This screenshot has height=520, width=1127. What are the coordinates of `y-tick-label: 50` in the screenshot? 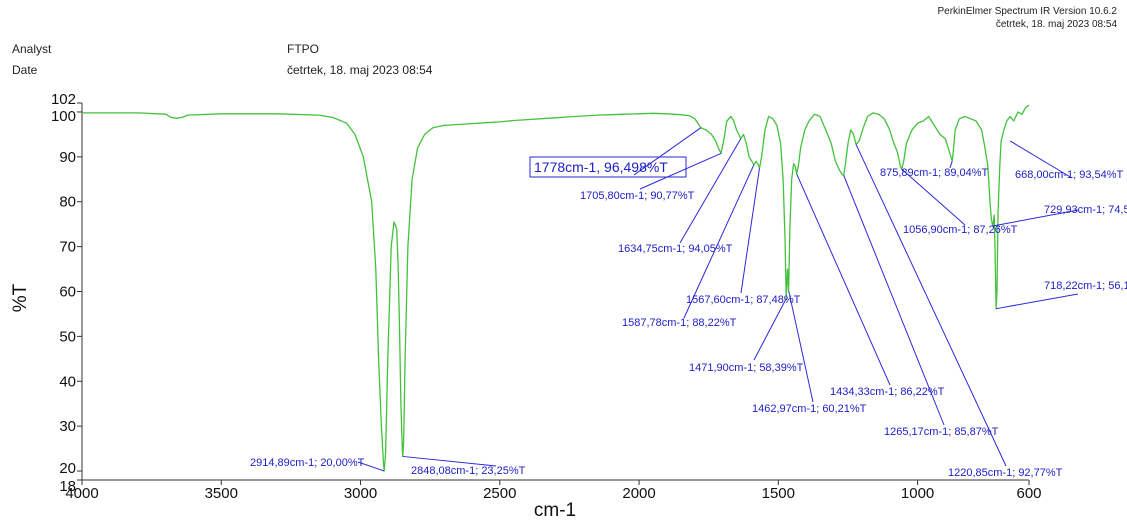 It's located at (67, 336).